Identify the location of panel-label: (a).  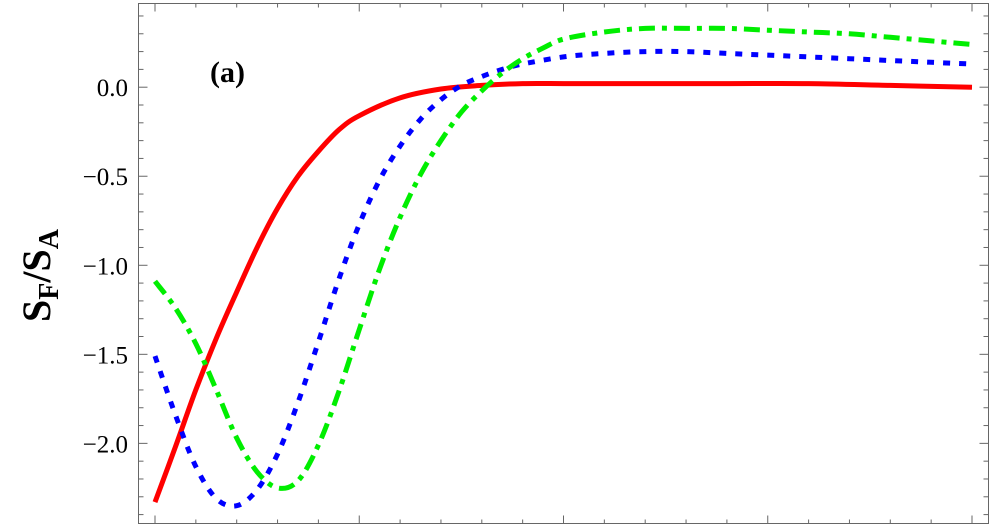
(227, 72).